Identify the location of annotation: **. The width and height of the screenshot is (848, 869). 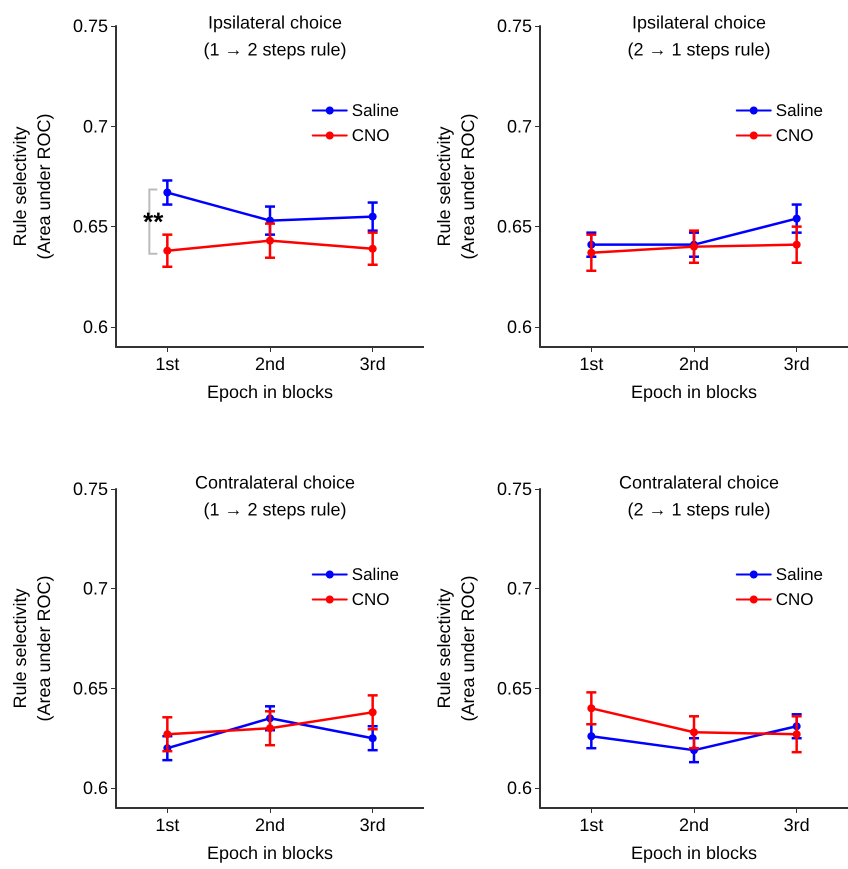
(153, 221).